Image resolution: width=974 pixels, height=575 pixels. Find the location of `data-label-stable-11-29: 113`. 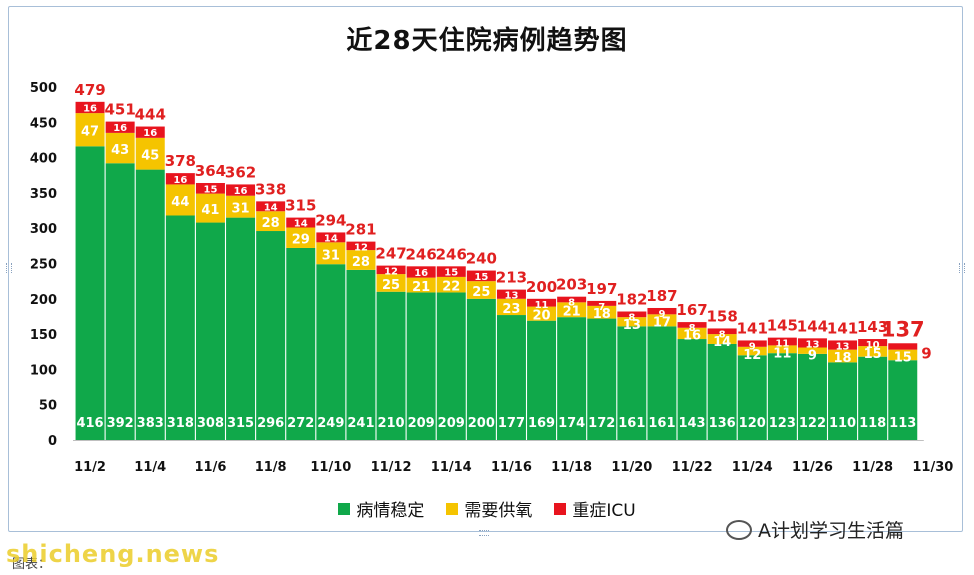

data-label-stable-11-29: 113 is located at coordinates (902, 423).